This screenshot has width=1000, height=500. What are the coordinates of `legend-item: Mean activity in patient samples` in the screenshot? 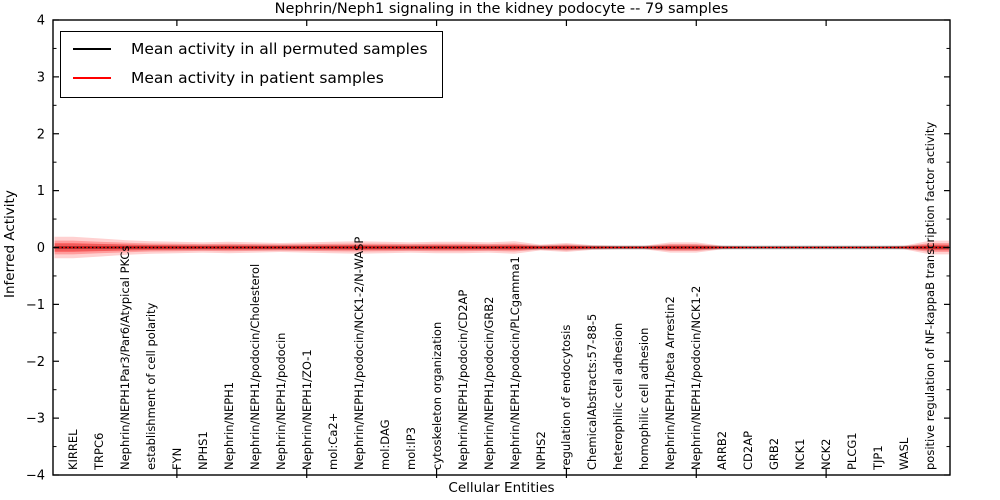 It's located at (250, 78).